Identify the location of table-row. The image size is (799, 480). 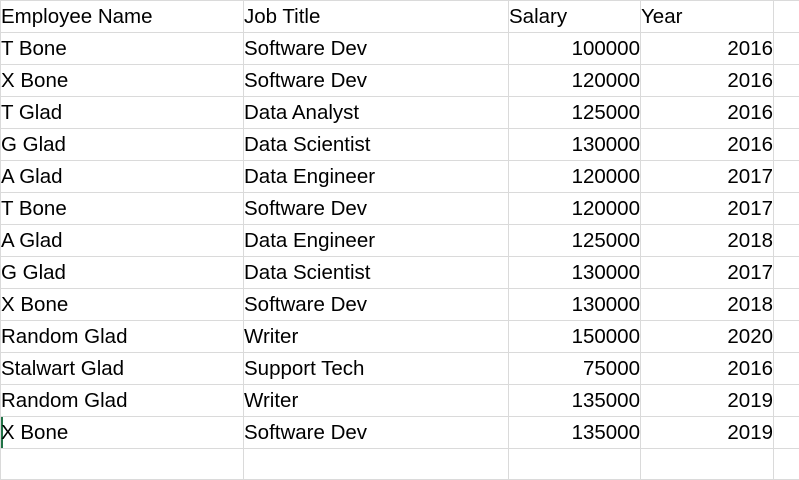
(400, 464).